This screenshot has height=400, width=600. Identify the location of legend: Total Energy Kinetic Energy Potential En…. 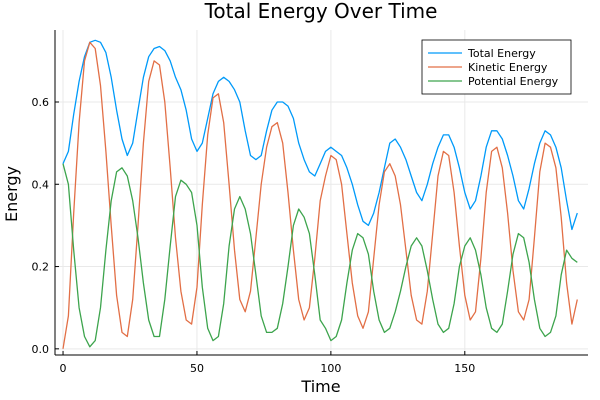
(496, 67).